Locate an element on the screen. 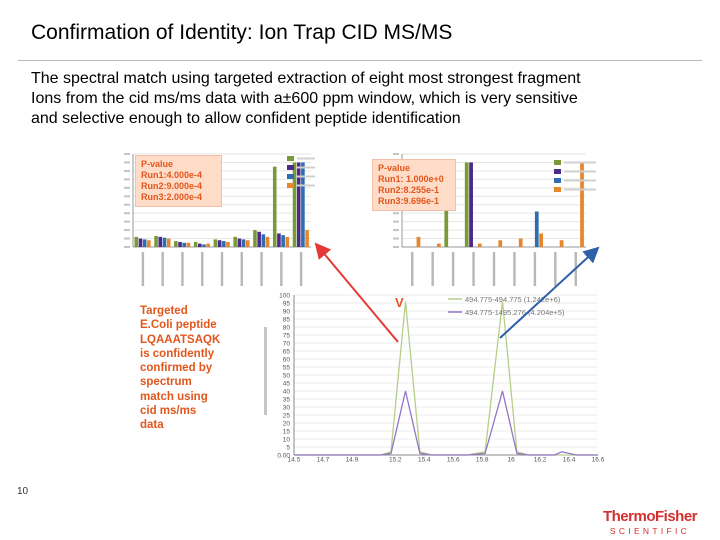 The image size is (720, 540). description-line: data is located at coordinates (152, 425).